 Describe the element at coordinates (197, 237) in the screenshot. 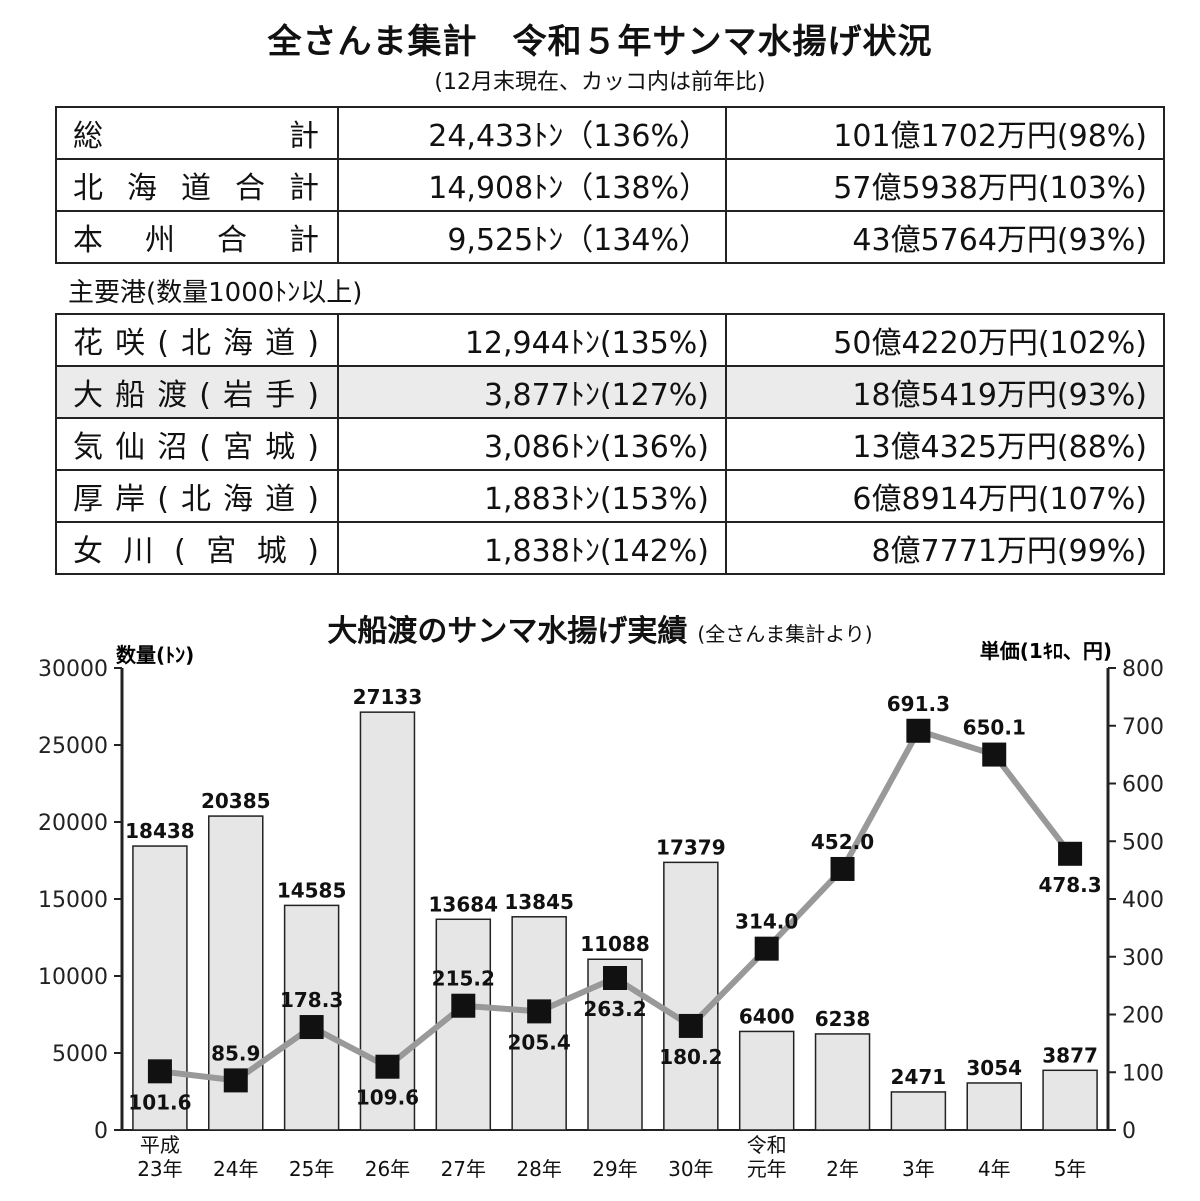

I see `row-name: 本州合計` at that location.